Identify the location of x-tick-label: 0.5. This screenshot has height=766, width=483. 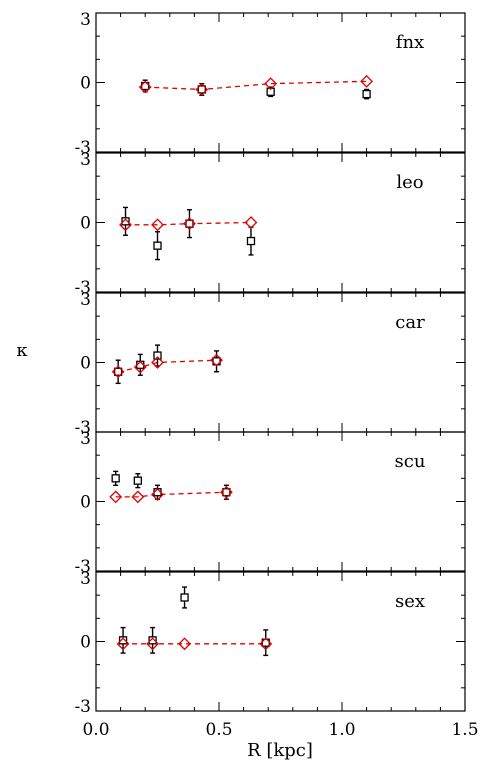
(218, 730).